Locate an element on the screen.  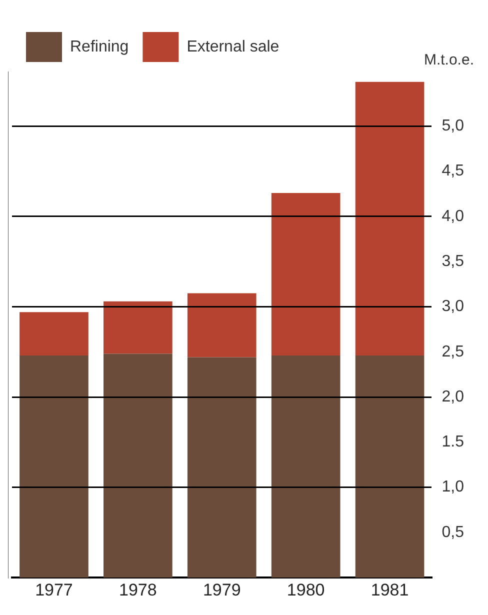
y-tick-label: 1,0 is located at coordinates (453, 487).